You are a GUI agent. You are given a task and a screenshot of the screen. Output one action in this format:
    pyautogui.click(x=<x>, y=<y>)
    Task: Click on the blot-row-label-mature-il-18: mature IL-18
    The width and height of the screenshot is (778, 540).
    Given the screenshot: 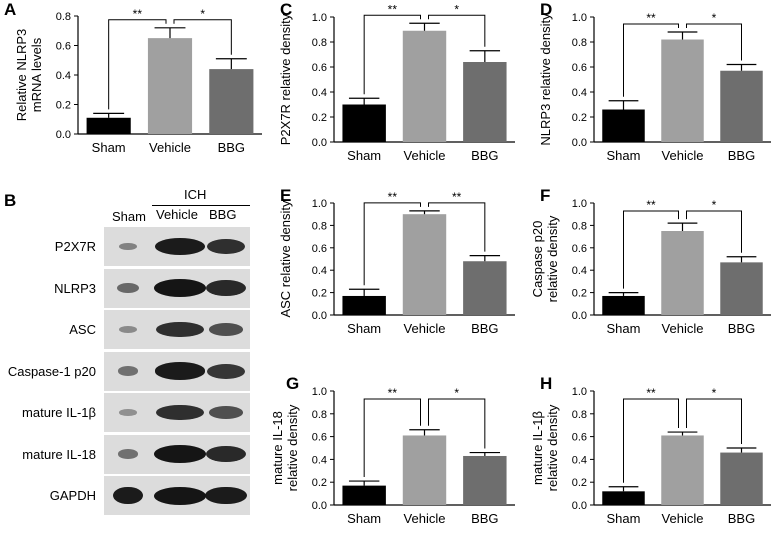 What is the action you would take?
    pyautogui.click(x=59, y=454)
    